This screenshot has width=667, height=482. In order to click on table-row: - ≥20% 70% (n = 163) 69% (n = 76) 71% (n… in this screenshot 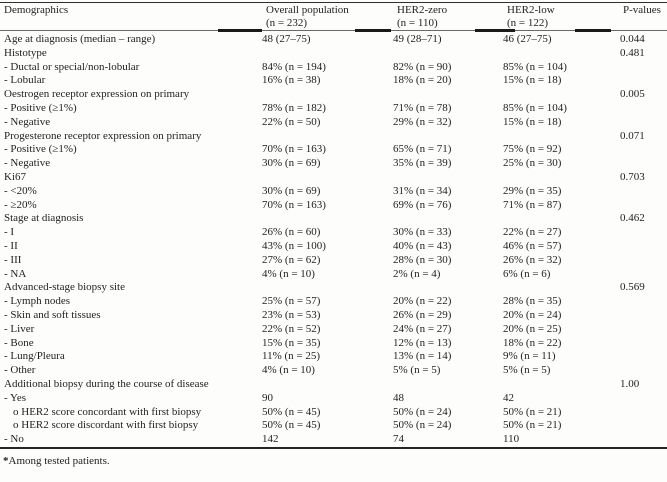, I will do `click(333, 206)`.